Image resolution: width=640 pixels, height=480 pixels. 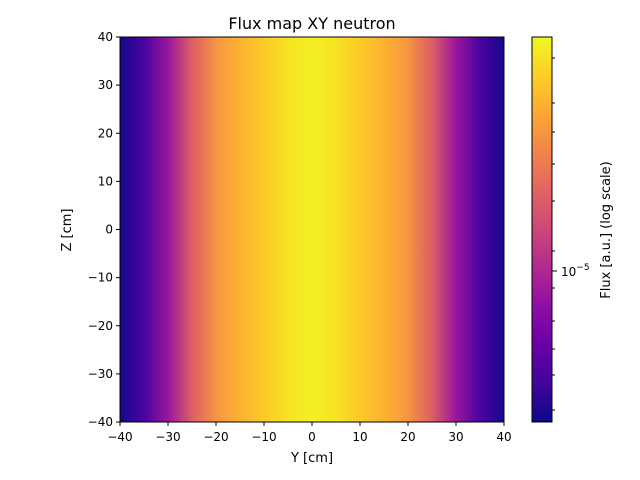 I want to click on y-tick-label: −10, so click(x=100, y=278).